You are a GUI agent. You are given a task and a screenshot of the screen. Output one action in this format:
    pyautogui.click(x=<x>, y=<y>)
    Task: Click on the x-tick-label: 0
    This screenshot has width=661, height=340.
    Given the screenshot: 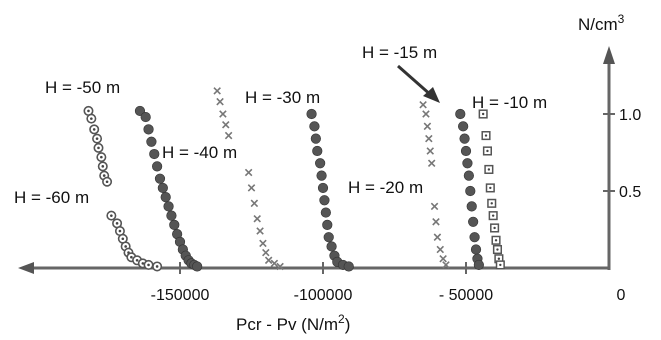 What is the action you would take?
    pyautogui.click(x=621, y=295)
    